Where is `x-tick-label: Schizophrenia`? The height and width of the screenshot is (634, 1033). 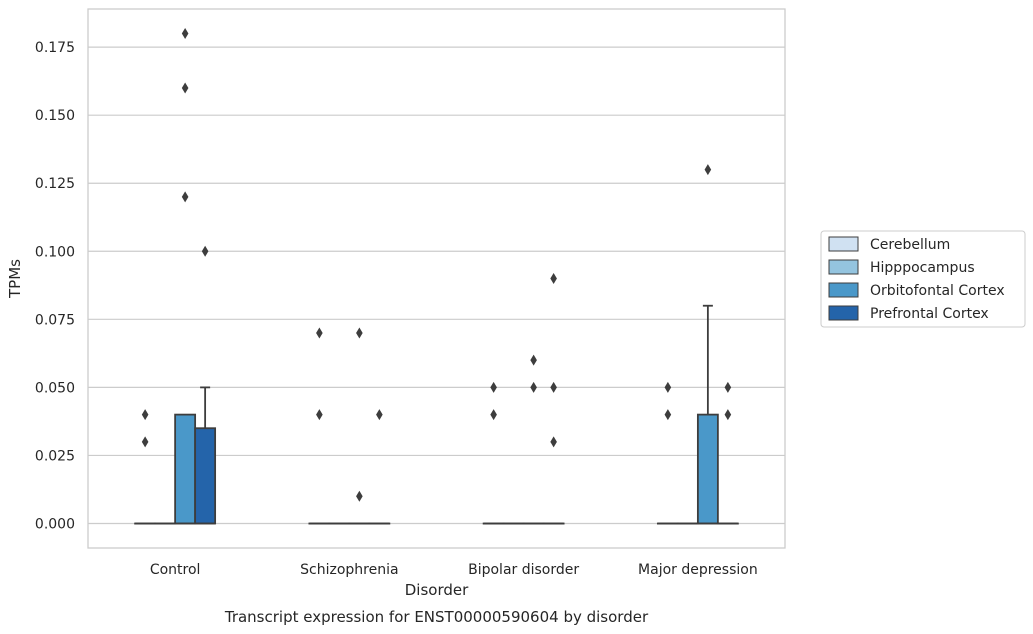 x-tick-label: Schizophrenia is located at coordinates (349, 570).